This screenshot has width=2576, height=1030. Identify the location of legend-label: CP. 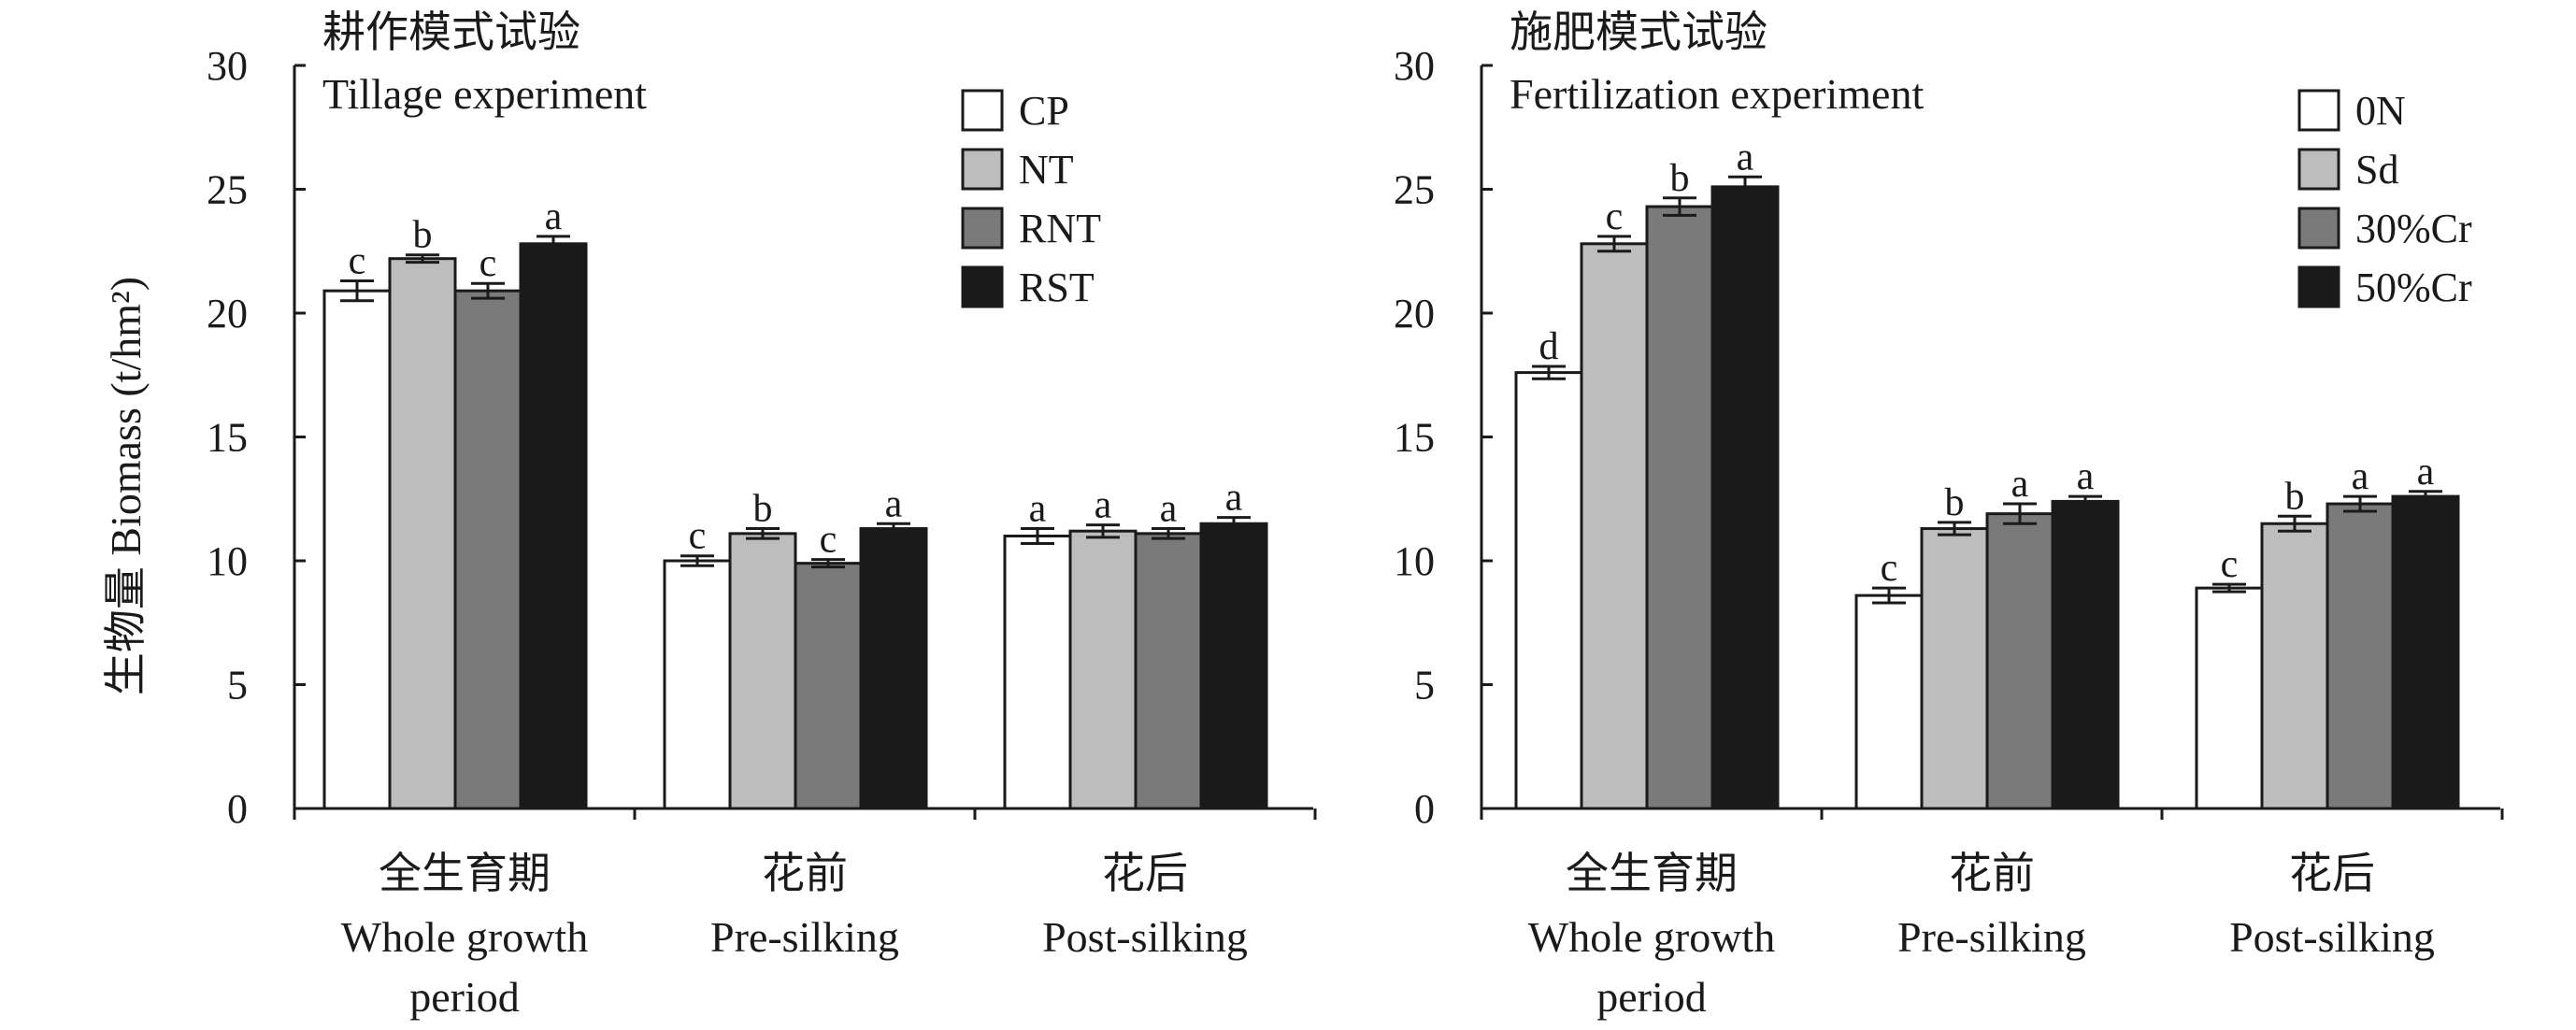
(1044, 111).